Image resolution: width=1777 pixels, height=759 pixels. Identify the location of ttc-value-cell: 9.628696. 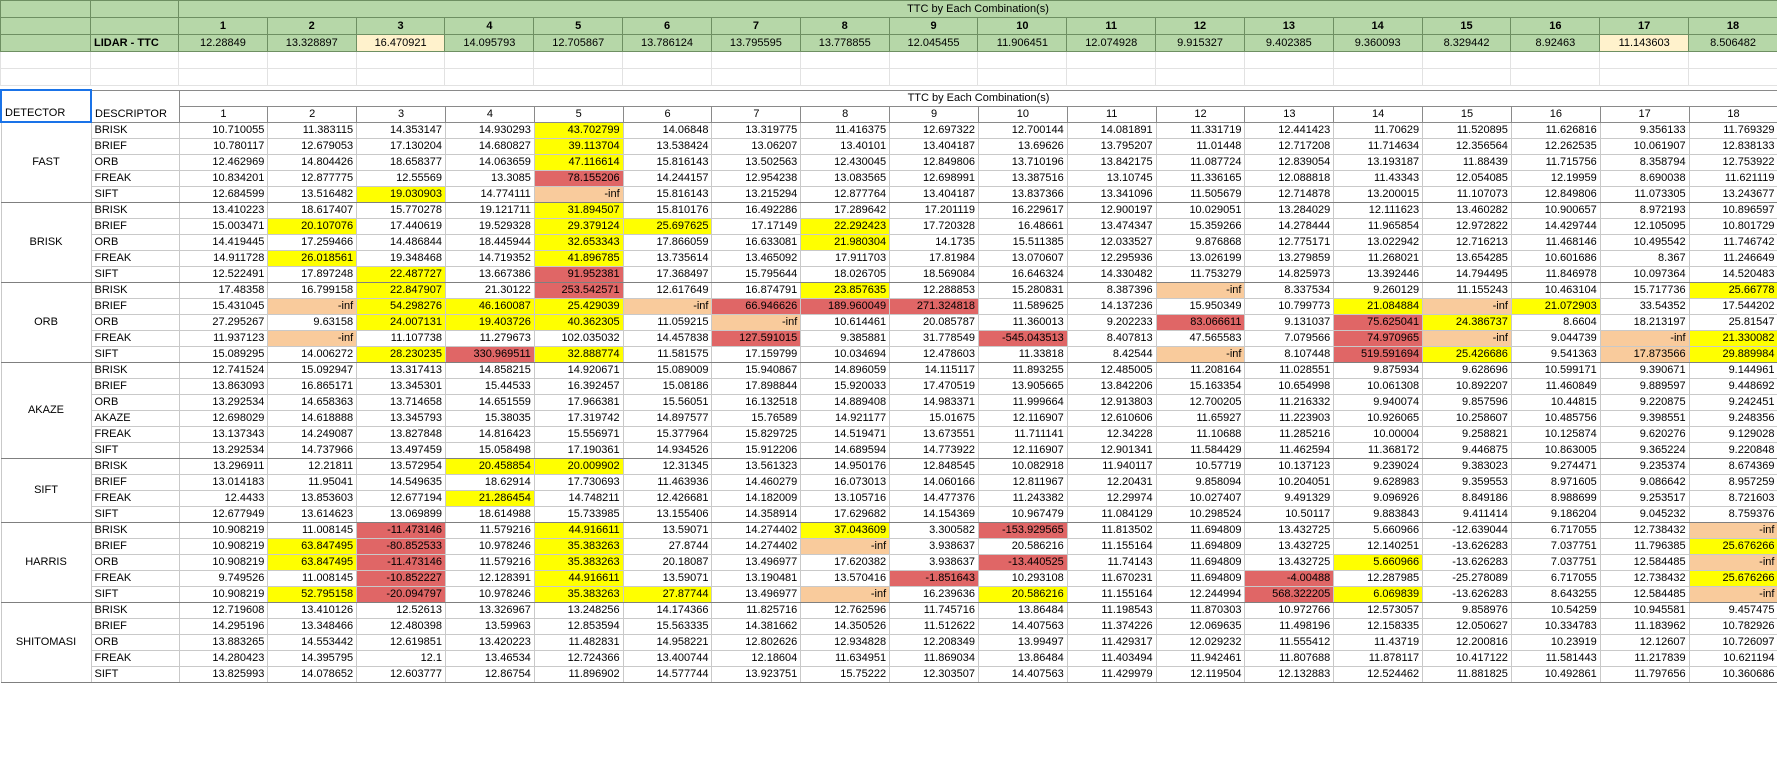
(1467, 370).